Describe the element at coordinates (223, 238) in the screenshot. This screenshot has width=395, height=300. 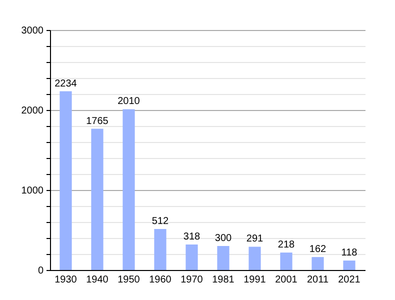
I see `data-label: 300` at that location.